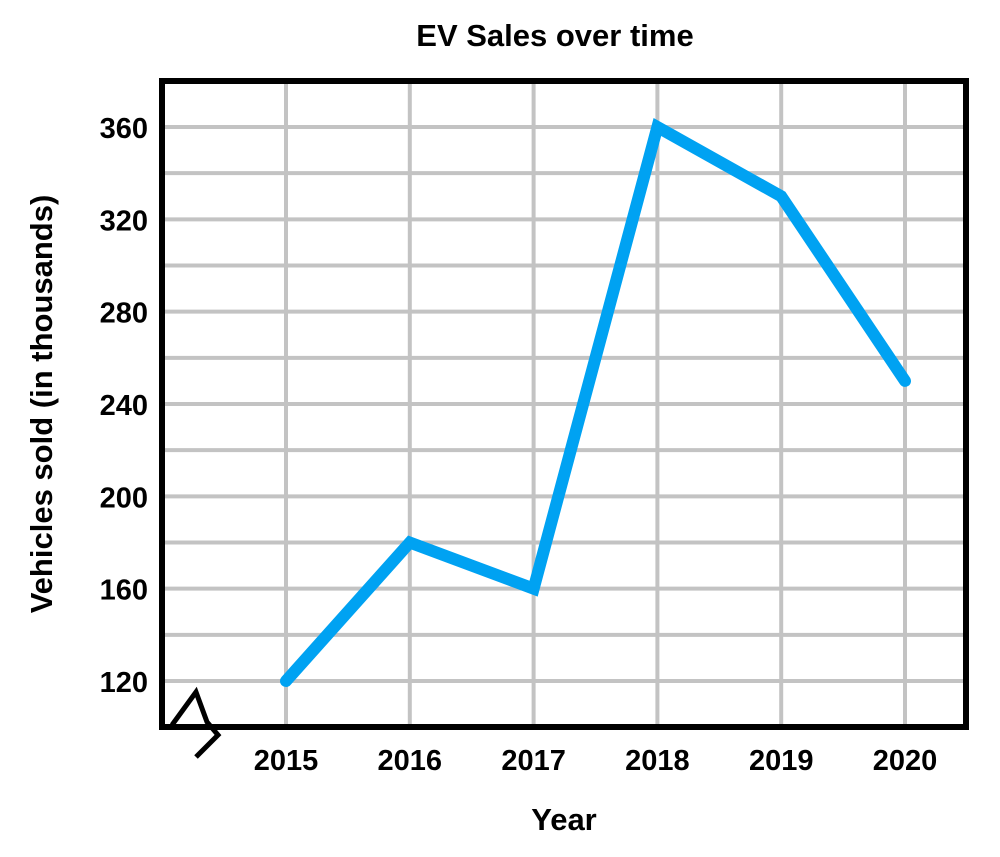 Image resolution: width=1000 pixels, height=857 pixels. What do you see at coordinates (124, 221) in the screenshot?
I see `y-tick-label-320: 320` at bounding box center [124, 221].